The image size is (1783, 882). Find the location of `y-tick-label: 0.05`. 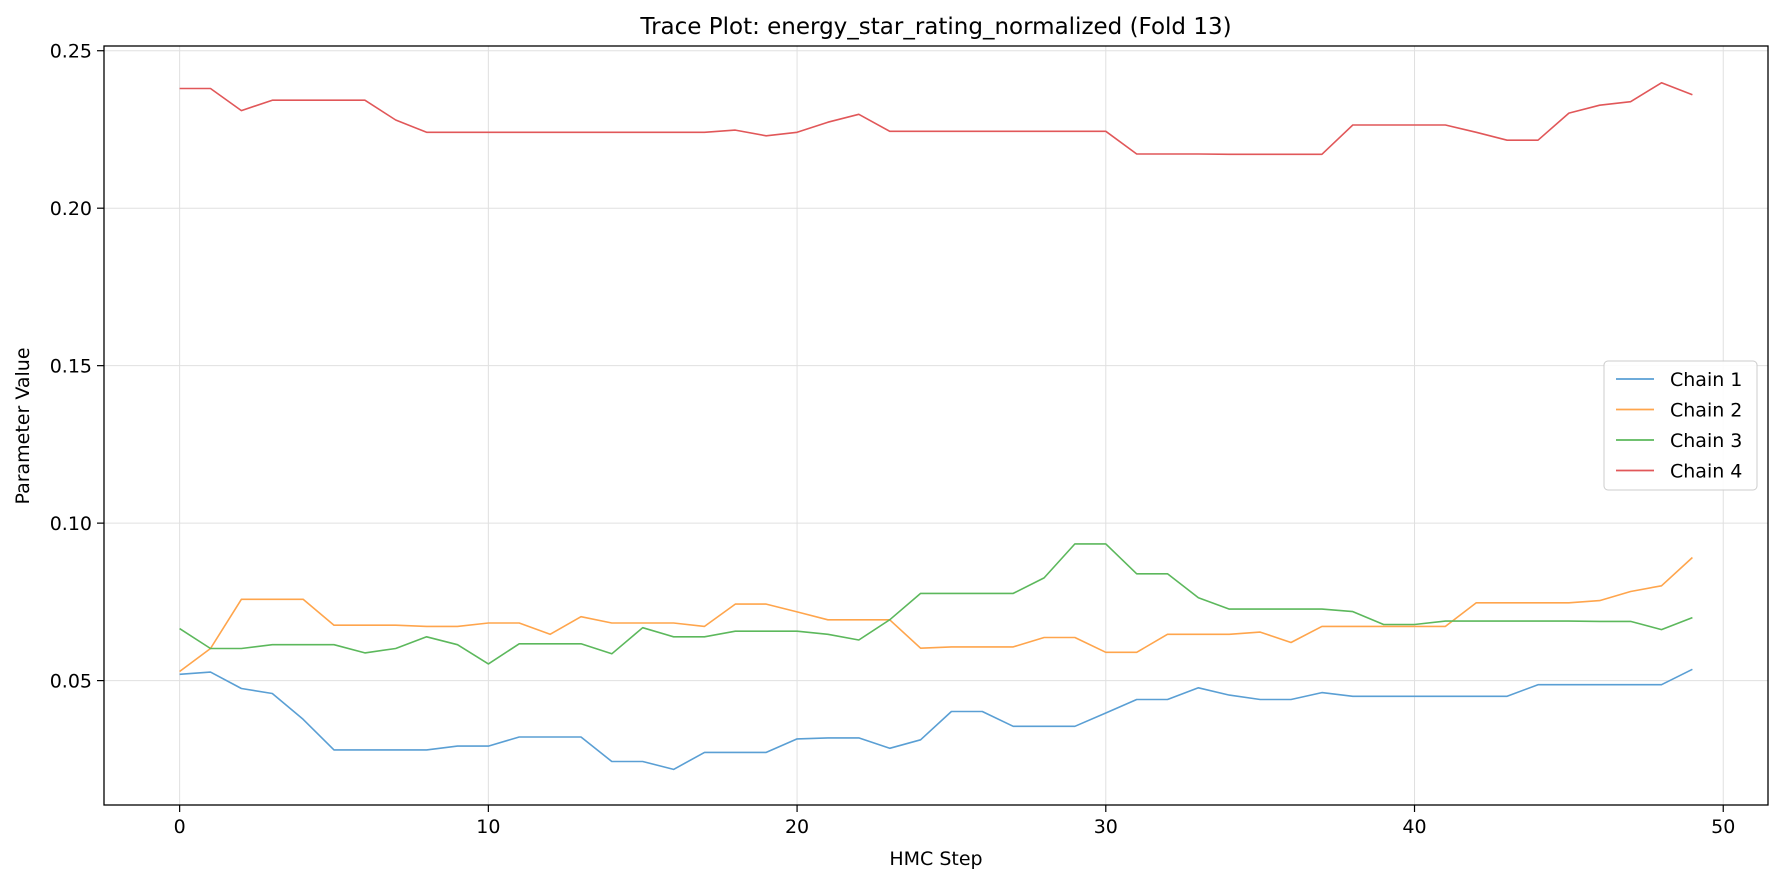

y-tick-label: 0.05 is located at coordinates (71, 682).